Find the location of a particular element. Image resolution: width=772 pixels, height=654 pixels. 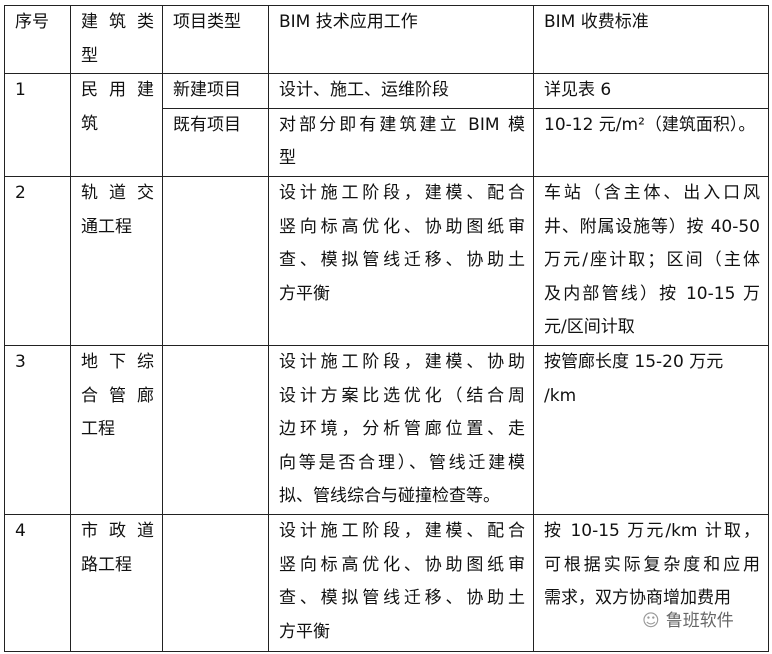

cell-fee: 详见表 6 is located at coordinates (651, 91).